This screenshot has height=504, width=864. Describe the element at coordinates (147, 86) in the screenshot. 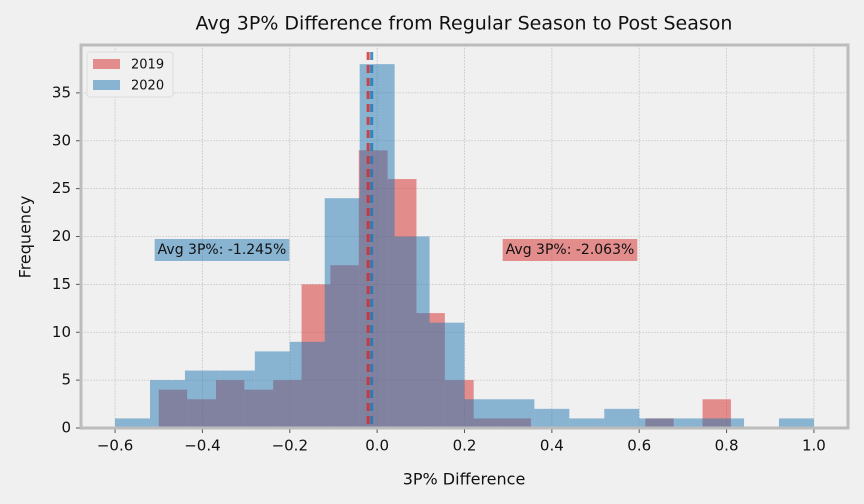

I see `legend-label: 2020` at that location.